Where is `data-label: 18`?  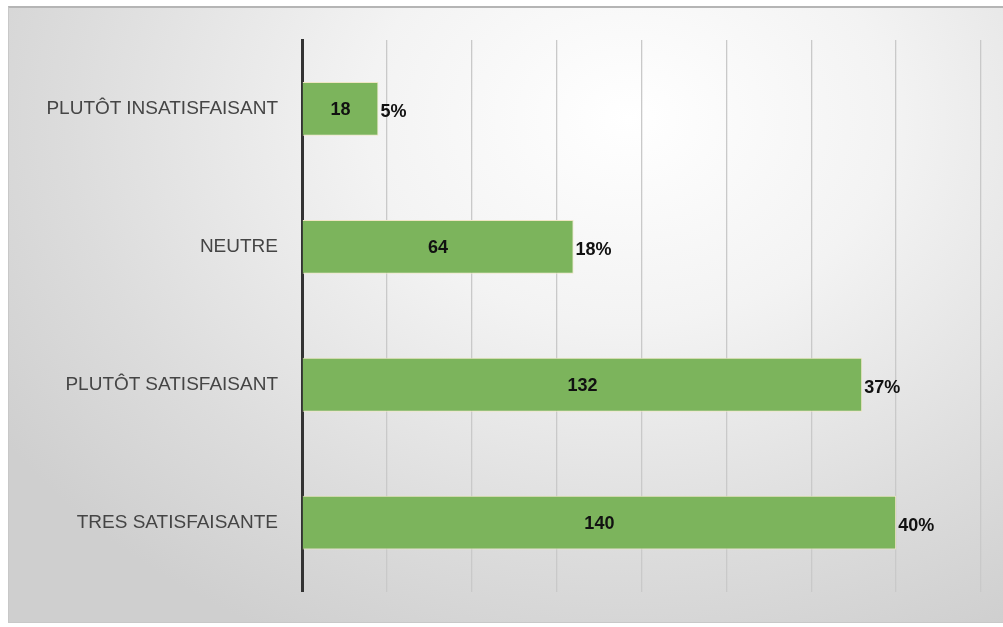 data-label: 18 is located at coordinates (340, 108).